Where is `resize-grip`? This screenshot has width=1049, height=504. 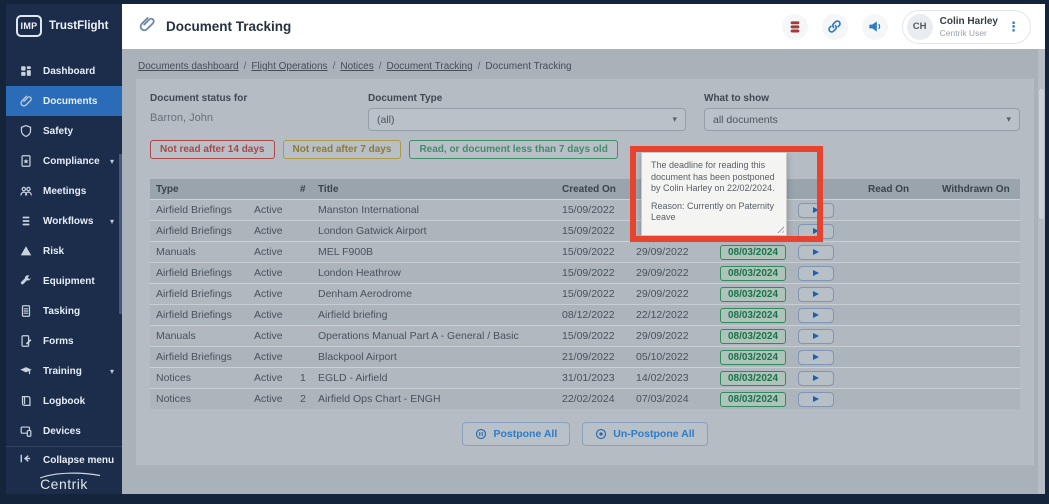
resize-grip is located at coordinates (779, 228).